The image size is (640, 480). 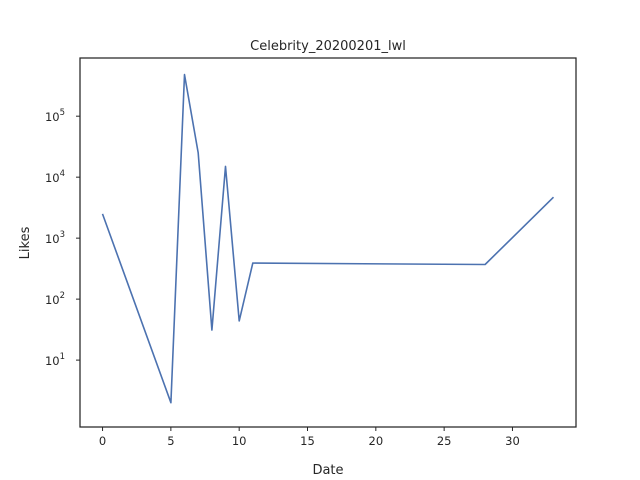 I want to click on y-tick-label: 10⁴, so click(x=55, y=177).